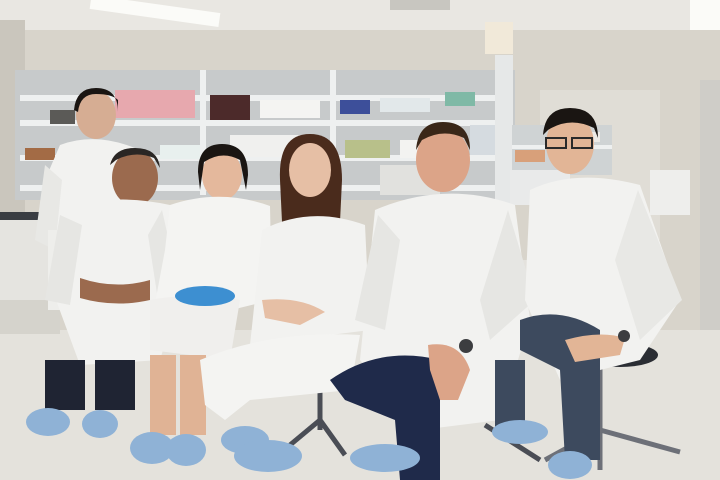 This screenshot has height=480, width=720. Describe the element at coordinates (103, 293) in the screenshot. I see `person-2-seated-man` at that location.